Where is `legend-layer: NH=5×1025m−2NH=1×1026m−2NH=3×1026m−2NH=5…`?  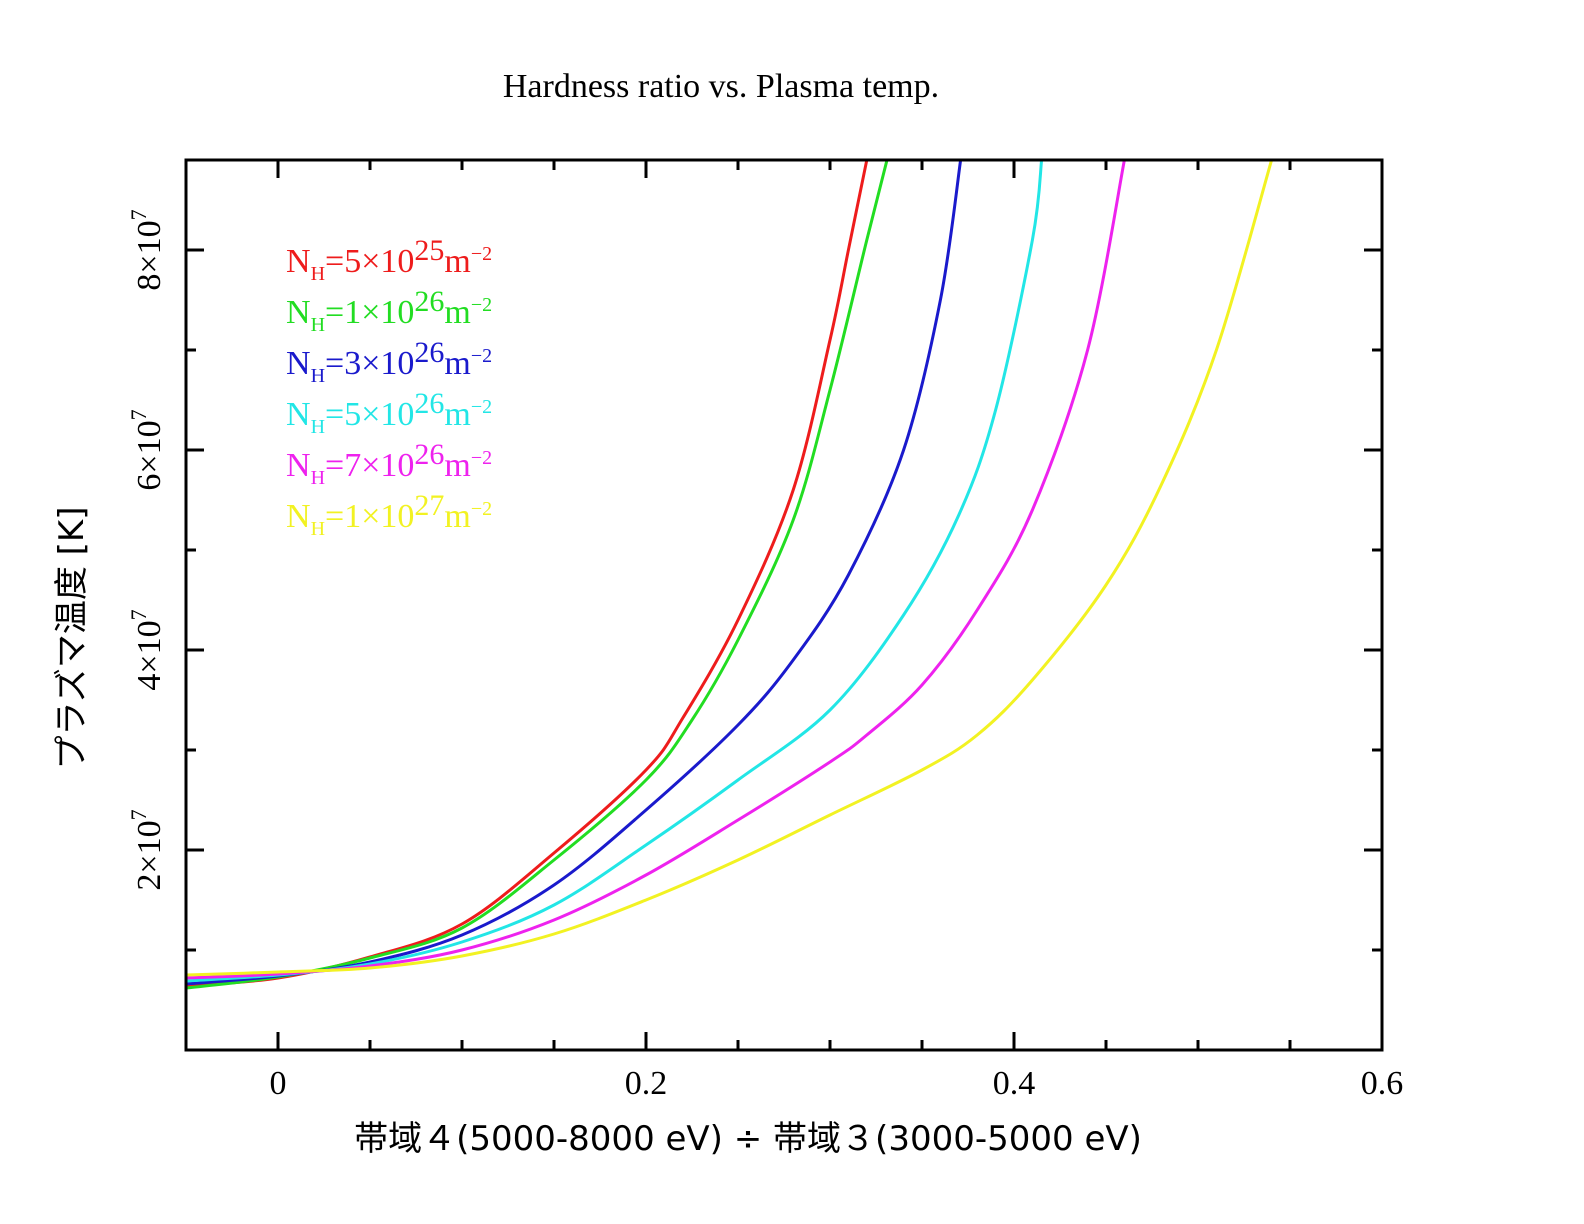
legend-layer: NH=5×1025m−2NH=1×1026m−2NH=3×1026m−2NH=5… is located at coordinates (389, 387).